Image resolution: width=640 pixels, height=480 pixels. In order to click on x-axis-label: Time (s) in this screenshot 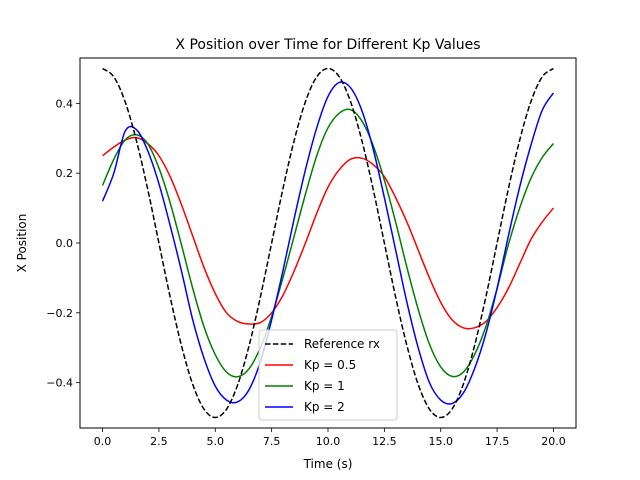, I will do `click(328, 464)`.